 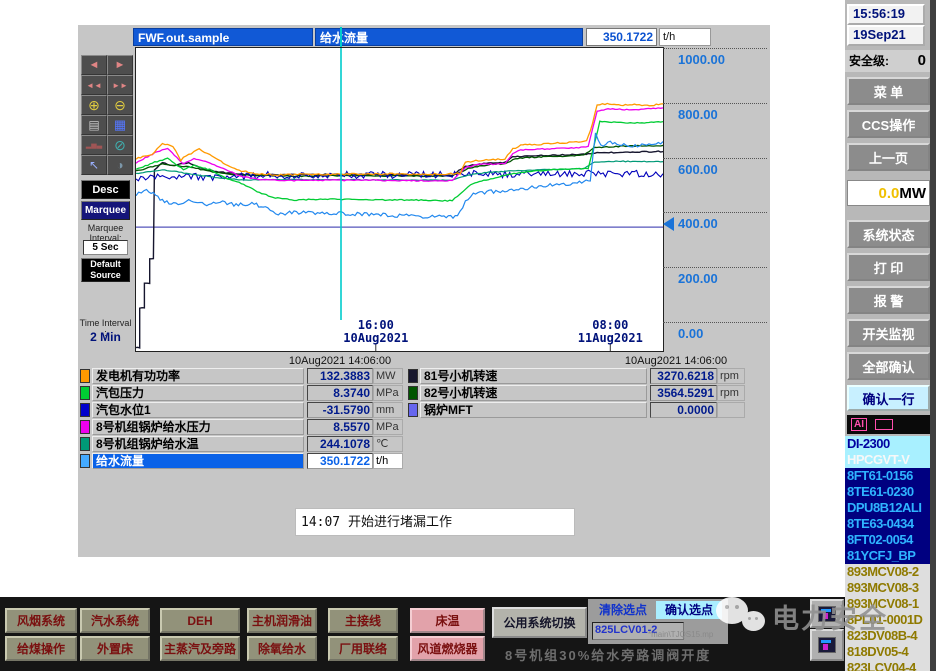 What do you see at coordinates (638, 631) in the screenshot?
I see `selected-tag-field: 825LCV01-2` at bounding box center [638, 631].